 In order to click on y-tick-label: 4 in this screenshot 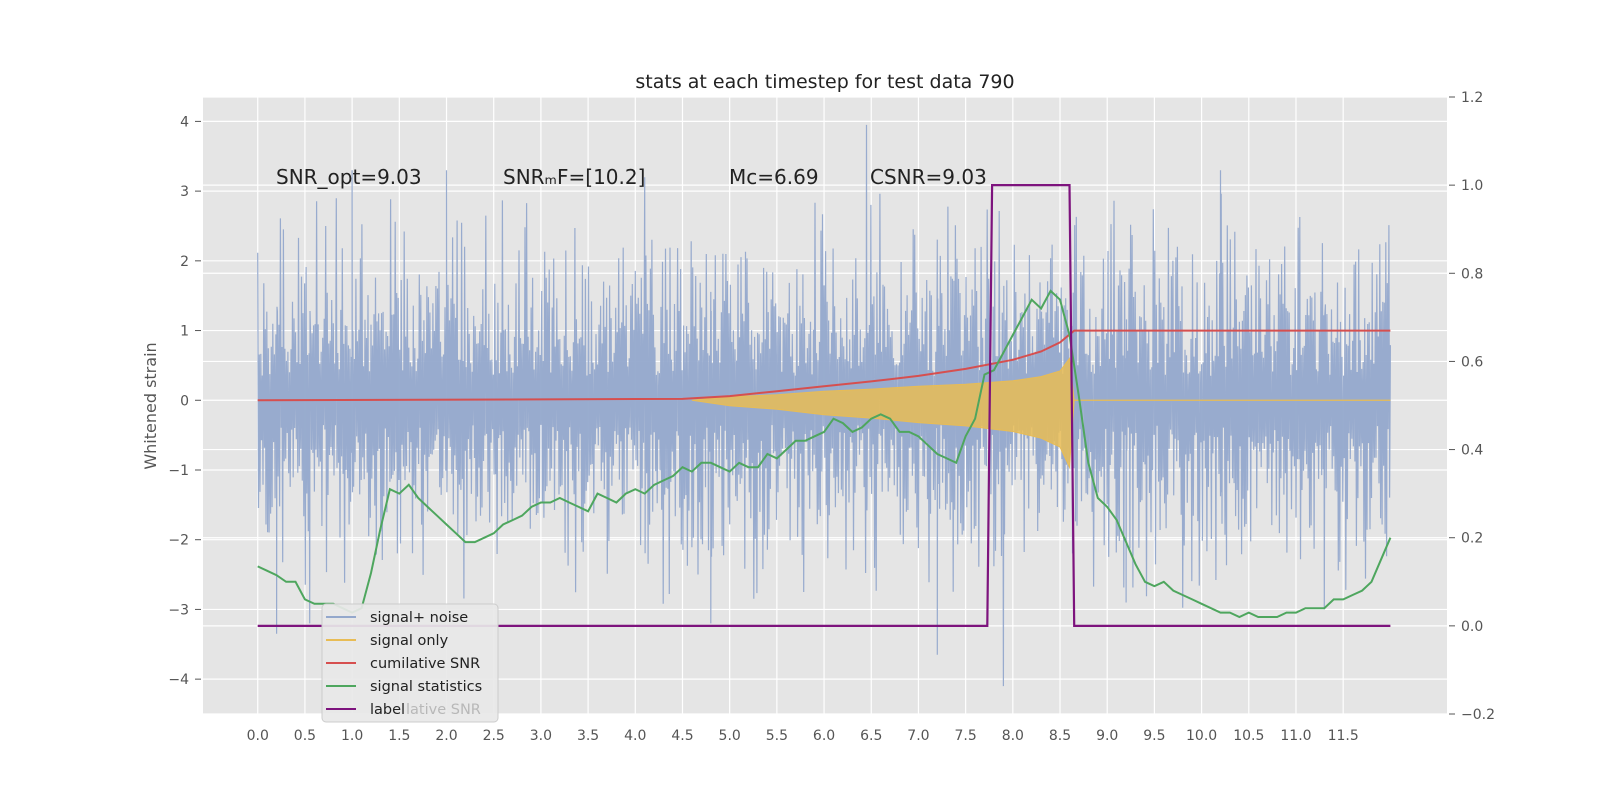, I will do `click(184, 122)`.